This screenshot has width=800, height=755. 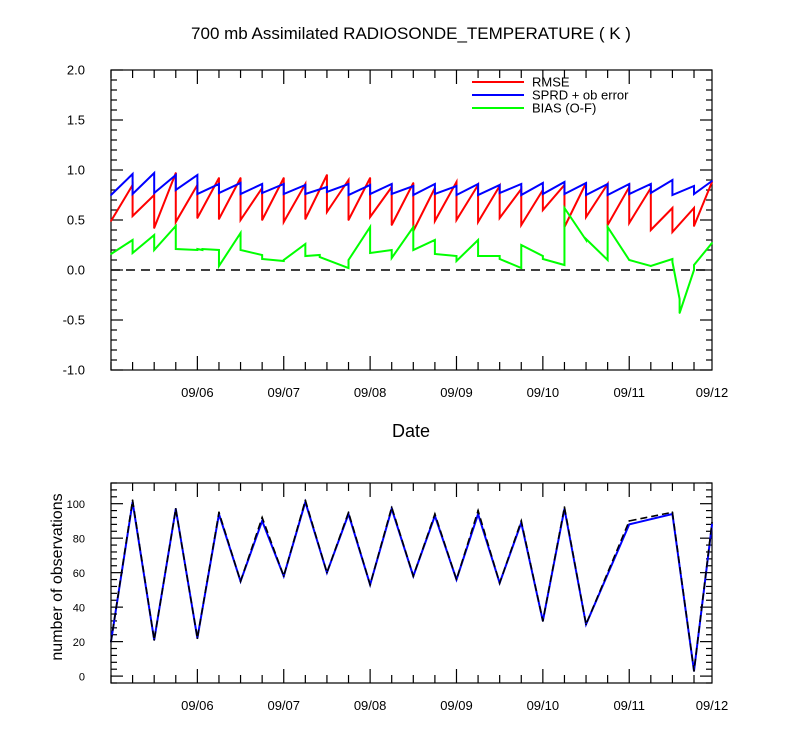 I want to click on top-y-tick-label: 1.0, so click(x=76, y=170).